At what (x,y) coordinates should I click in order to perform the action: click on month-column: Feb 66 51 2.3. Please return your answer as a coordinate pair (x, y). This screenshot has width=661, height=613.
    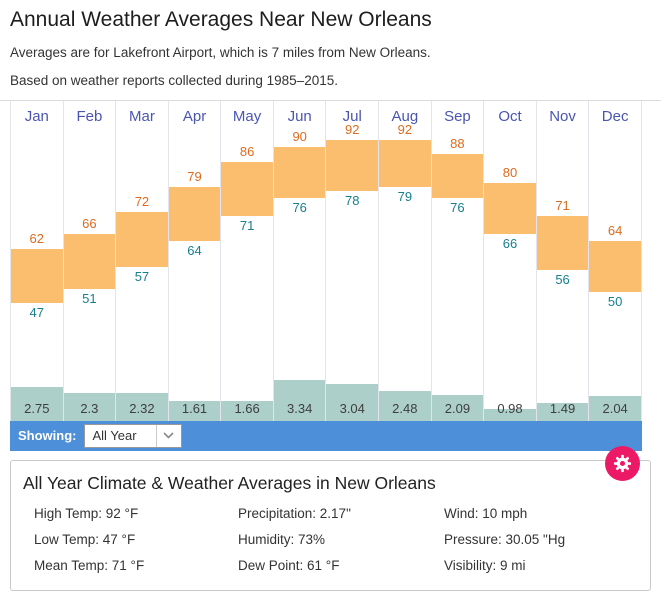
    Looking at the image, I should click on (90, 261).